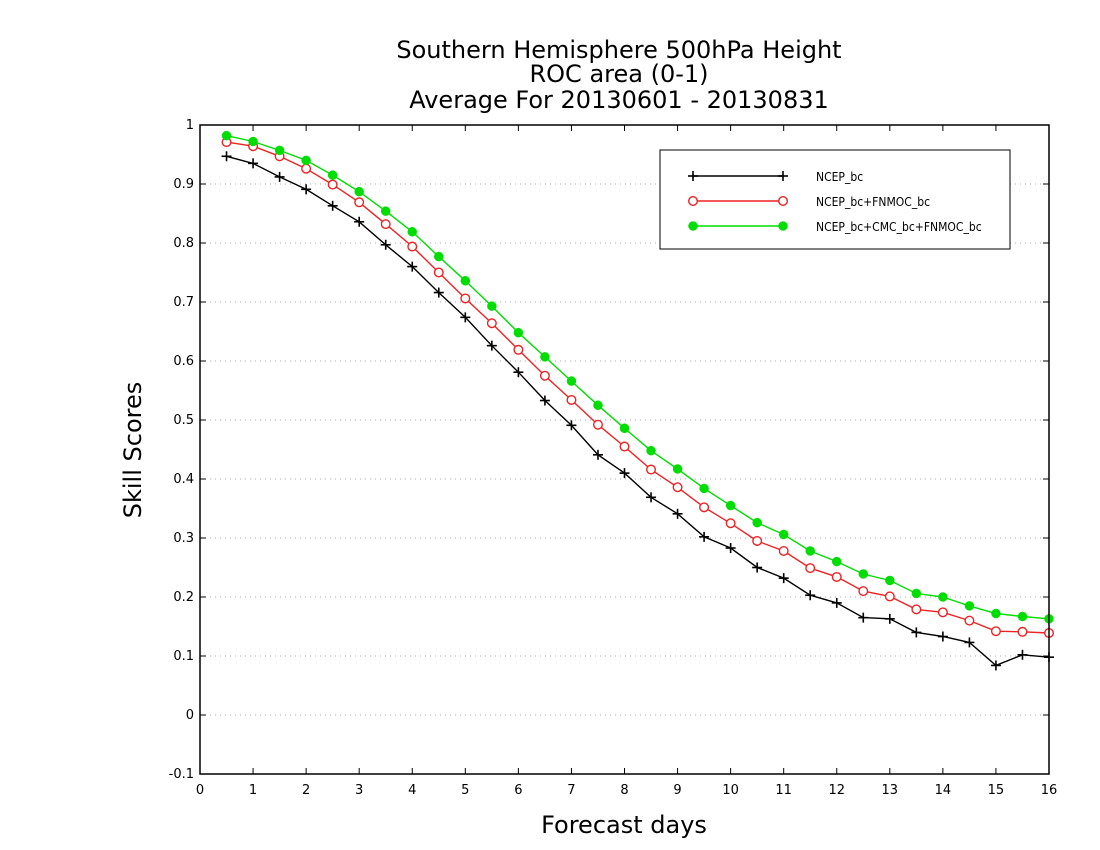 This screenshot has width=1100, height=850. What do you see at coordinates (183, 538) in the screenshot?
I see `y-tick-label: 0.3` at bounding box center [183, 538].